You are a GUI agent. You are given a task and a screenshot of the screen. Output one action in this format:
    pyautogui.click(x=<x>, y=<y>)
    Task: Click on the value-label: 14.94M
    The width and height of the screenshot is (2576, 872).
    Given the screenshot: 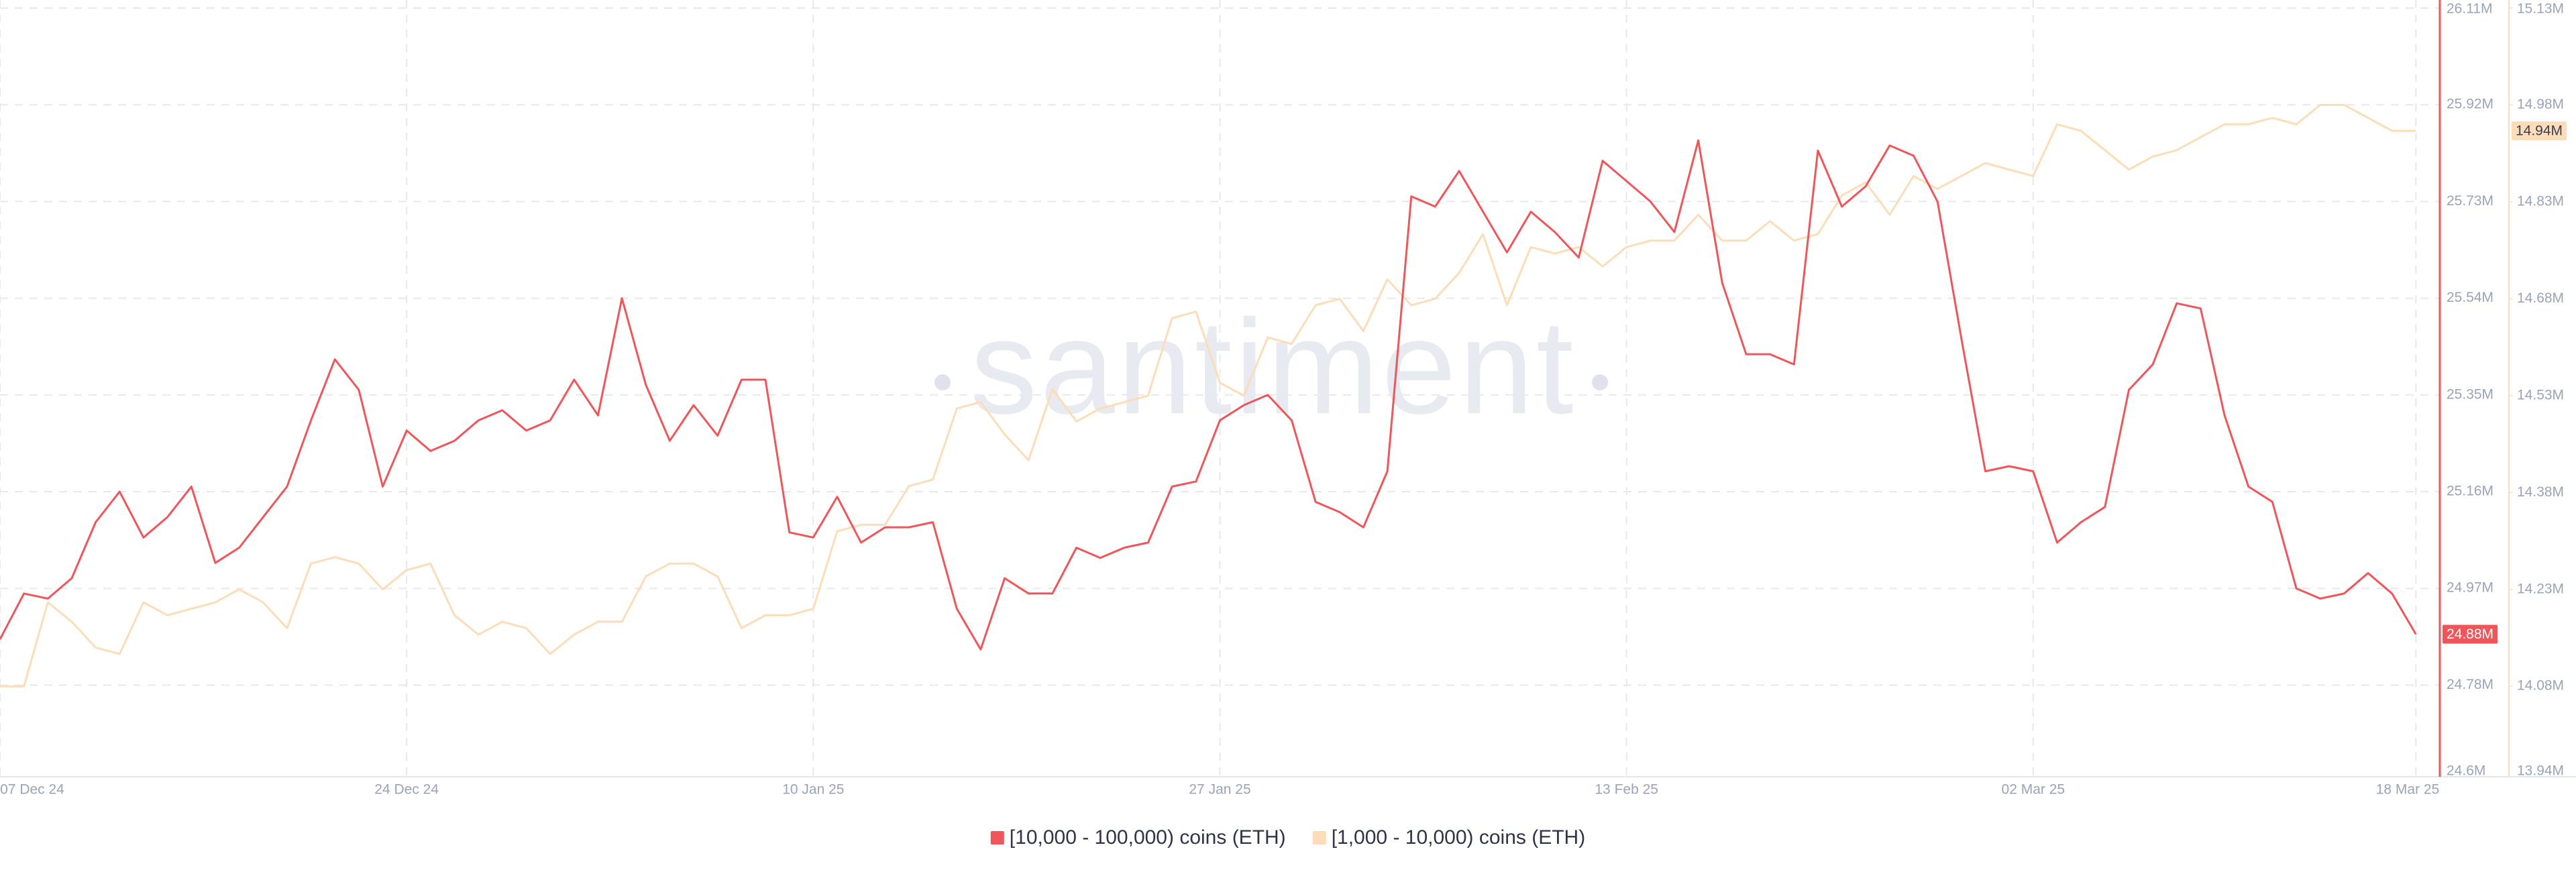 What is the action you would take?
    pyautogui.click(x=2539, y=131)
    